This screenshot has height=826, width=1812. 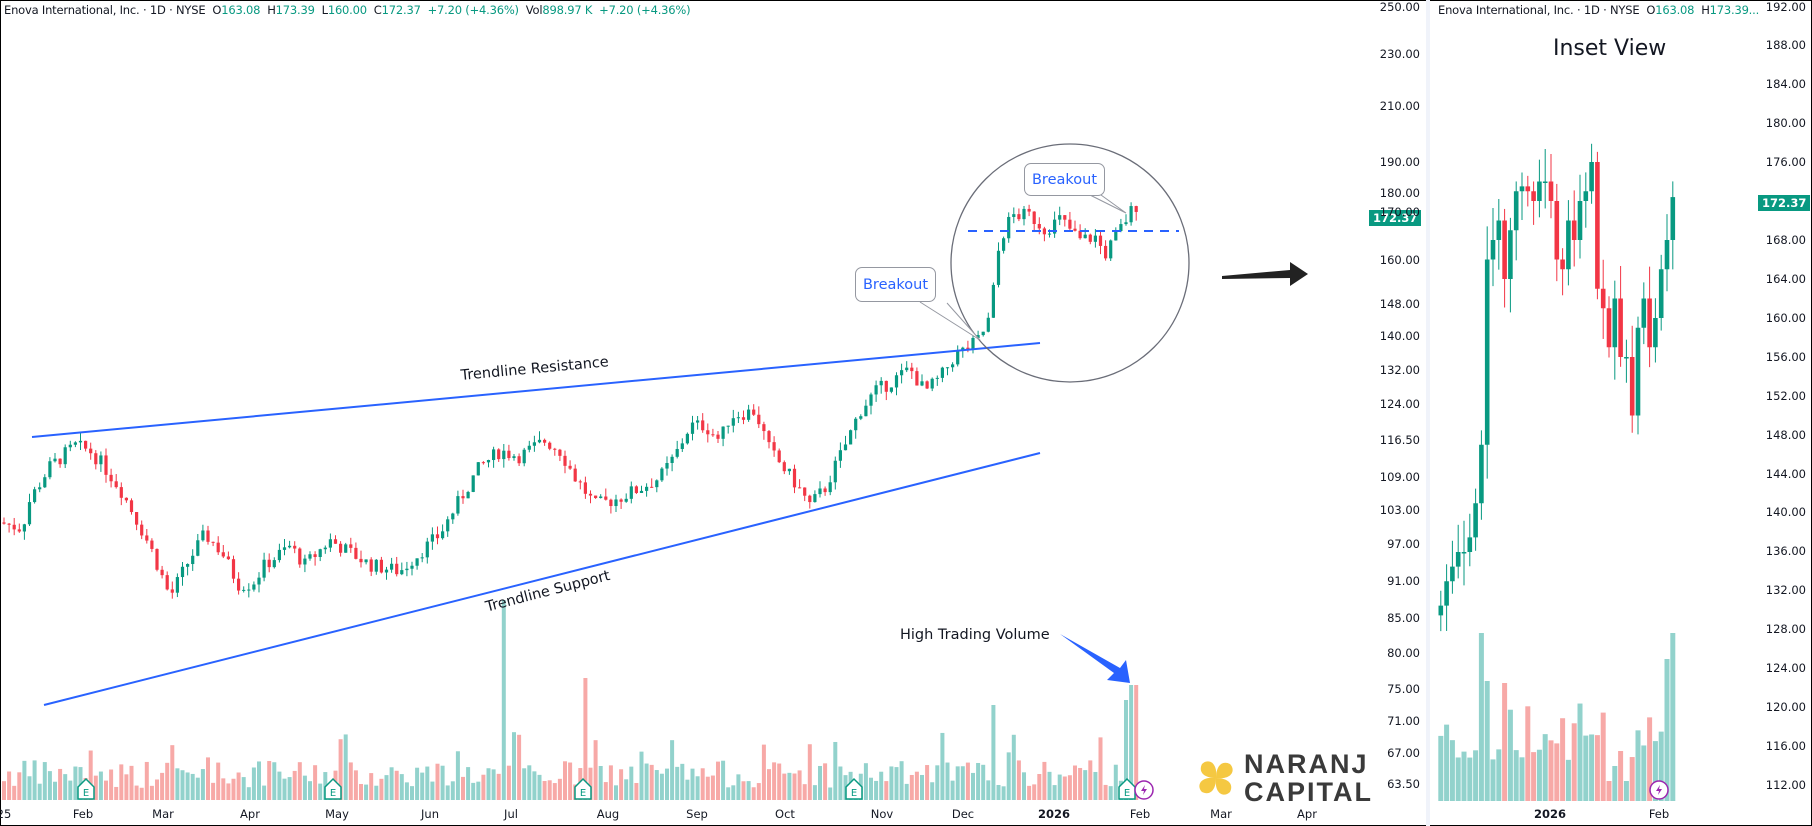 I want to click on price-tick: 116.50, so click(x=1399, y=440).